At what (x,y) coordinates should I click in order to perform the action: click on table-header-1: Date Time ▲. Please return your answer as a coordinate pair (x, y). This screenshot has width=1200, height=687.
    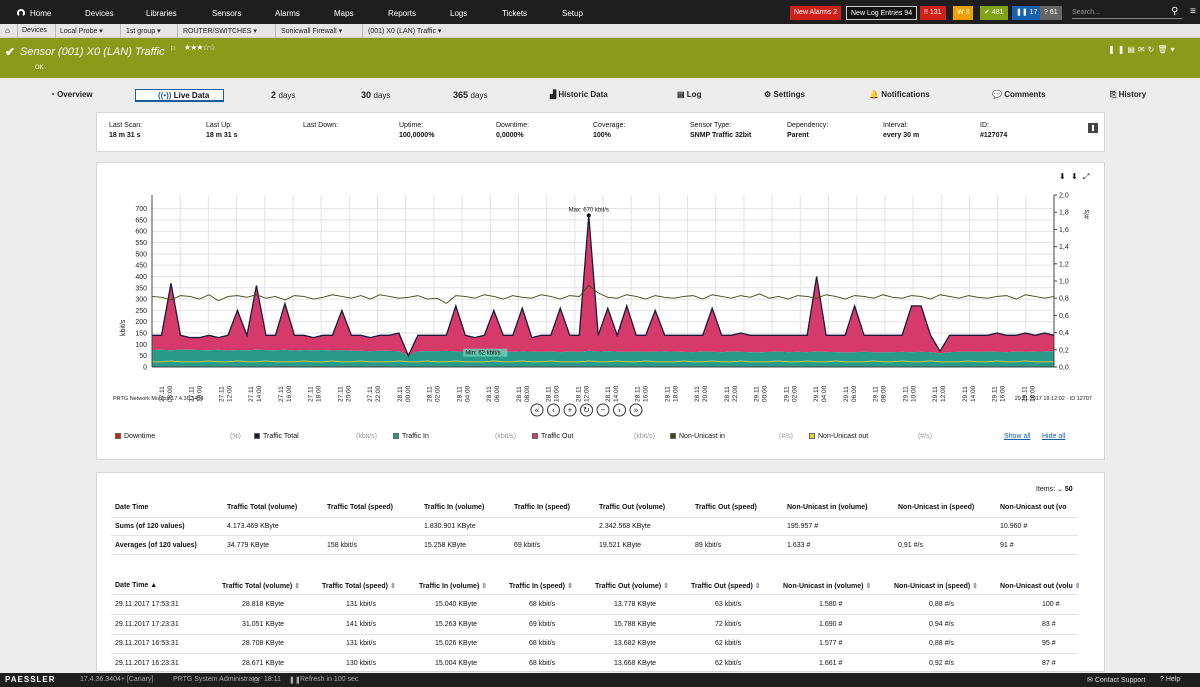
    Looking at the image, I should click on (136, 585).